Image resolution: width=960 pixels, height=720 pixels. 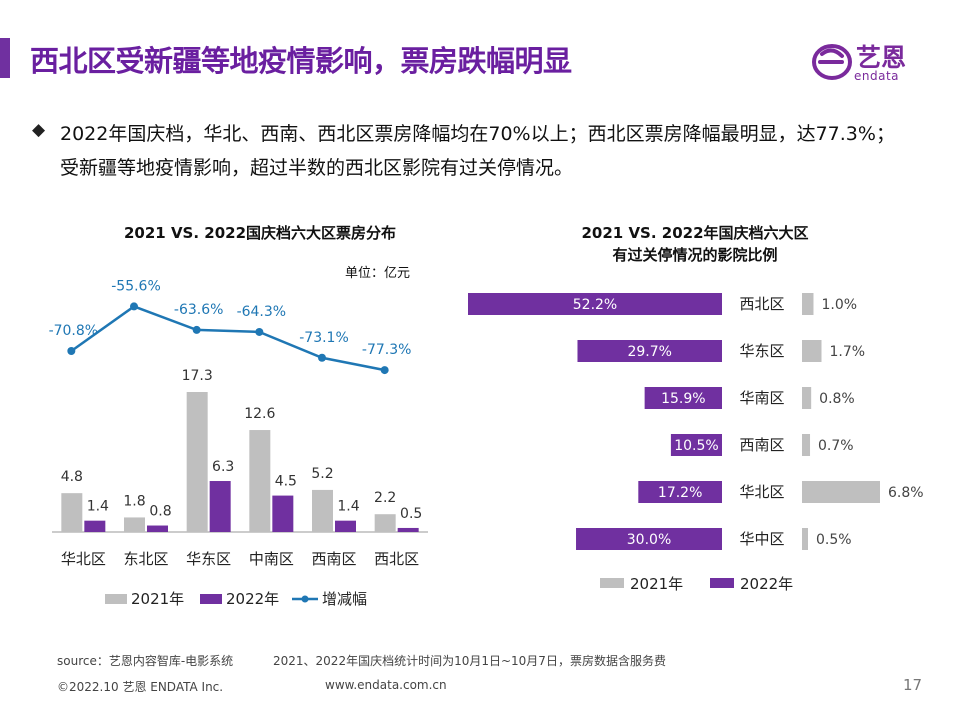 What do you see at coordinates (223, 467) in the screenshot?
I see `data-label-2022: 6.3` at bounding box center [223, 467].